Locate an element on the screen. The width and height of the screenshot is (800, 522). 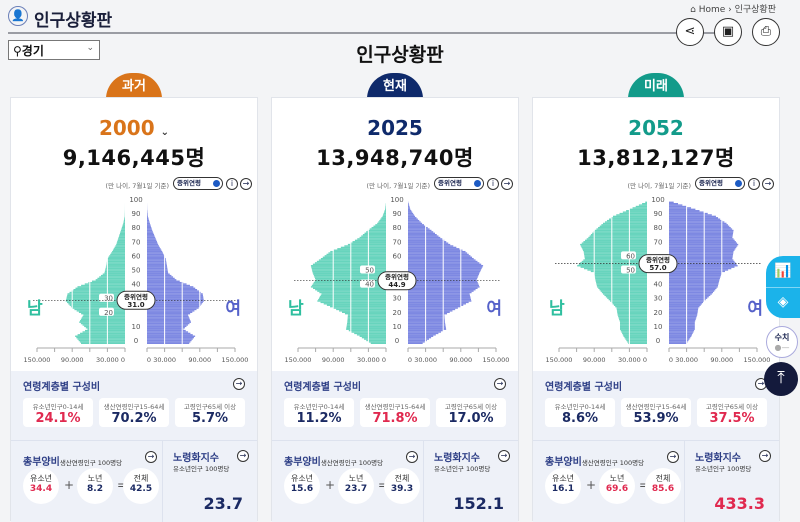
working-value: 53.9% is located at coordinates (656, 418).